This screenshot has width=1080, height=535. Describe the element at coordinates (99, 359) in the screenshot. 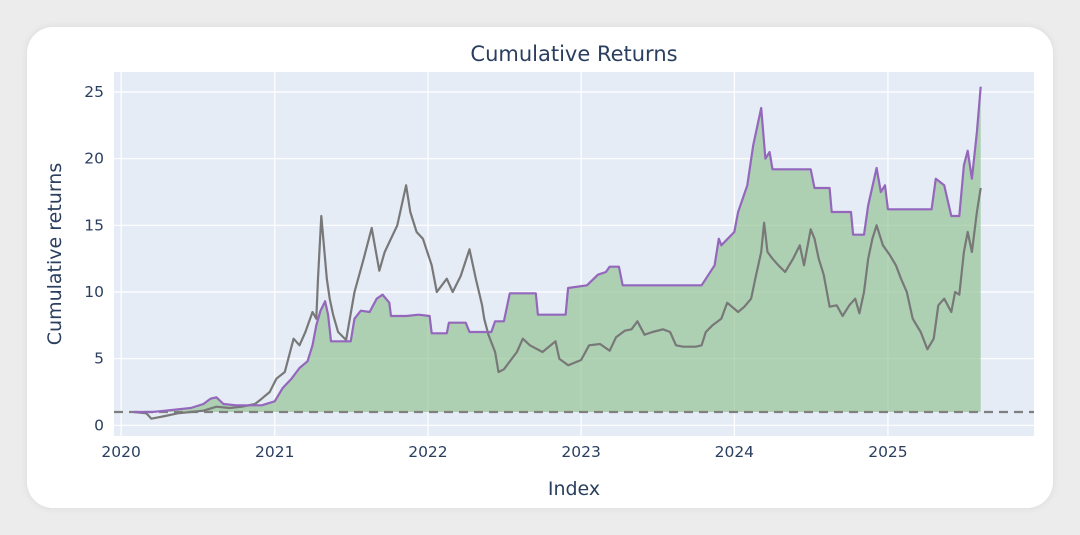

I see `y-tick-label: 5` at that location.